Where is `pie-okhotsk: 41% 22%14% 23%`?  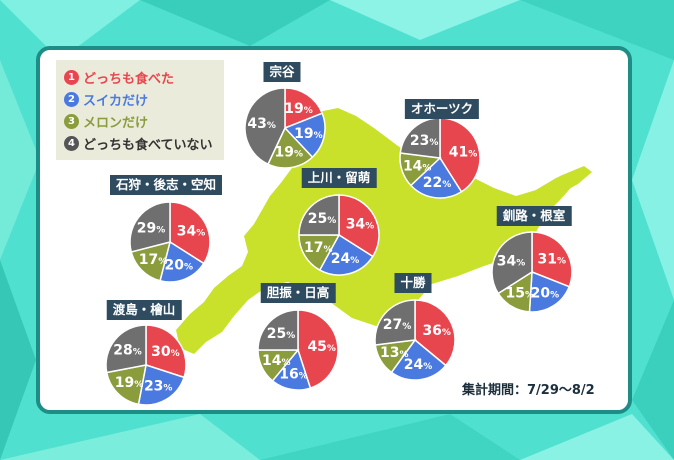
pie-okhotsk: 41% 22%14% 23% is located at coordinates (440, 158).